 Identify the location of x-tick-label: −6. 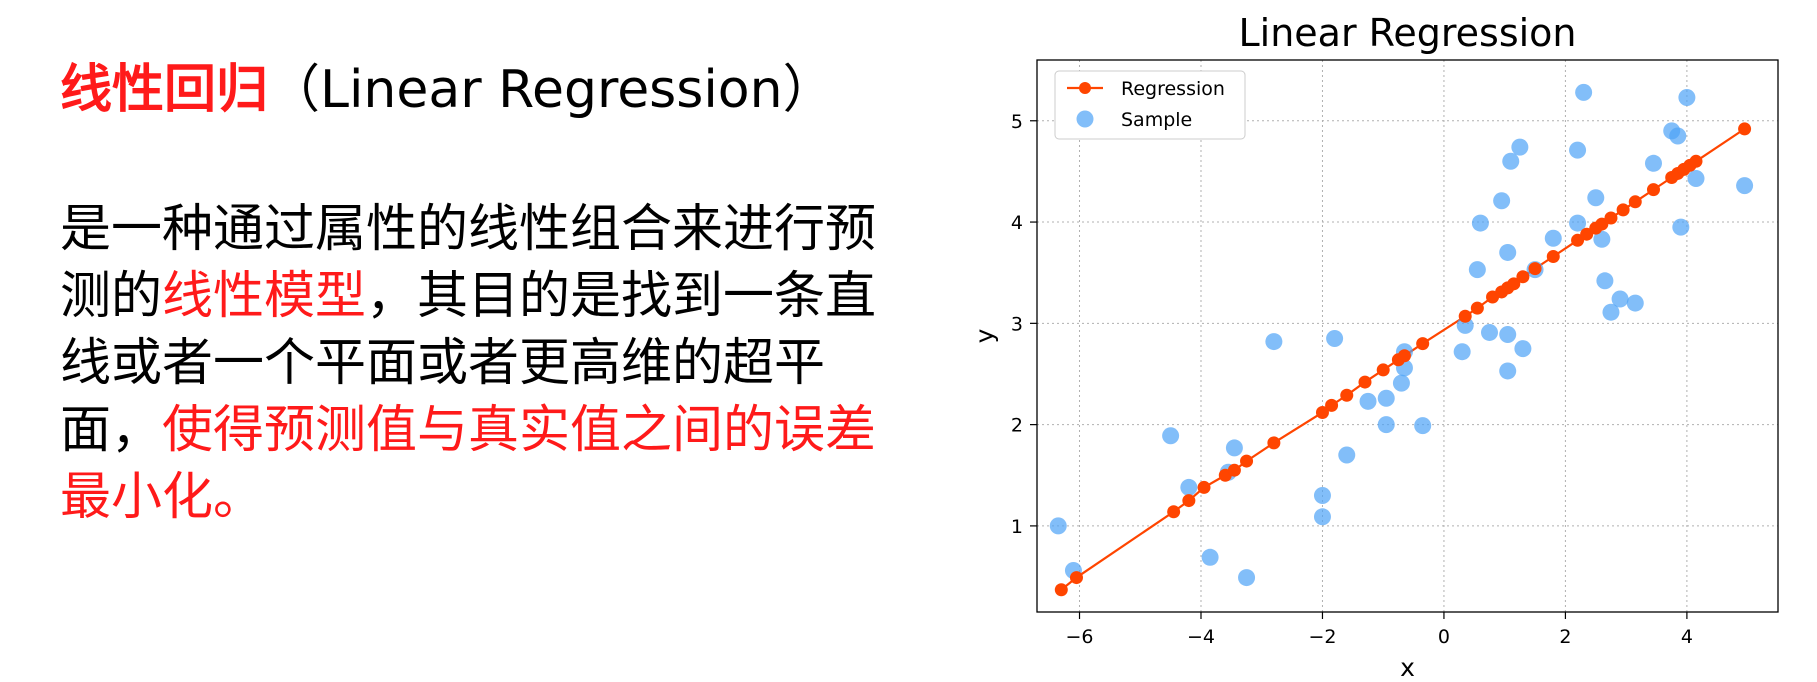
(1080, 637).